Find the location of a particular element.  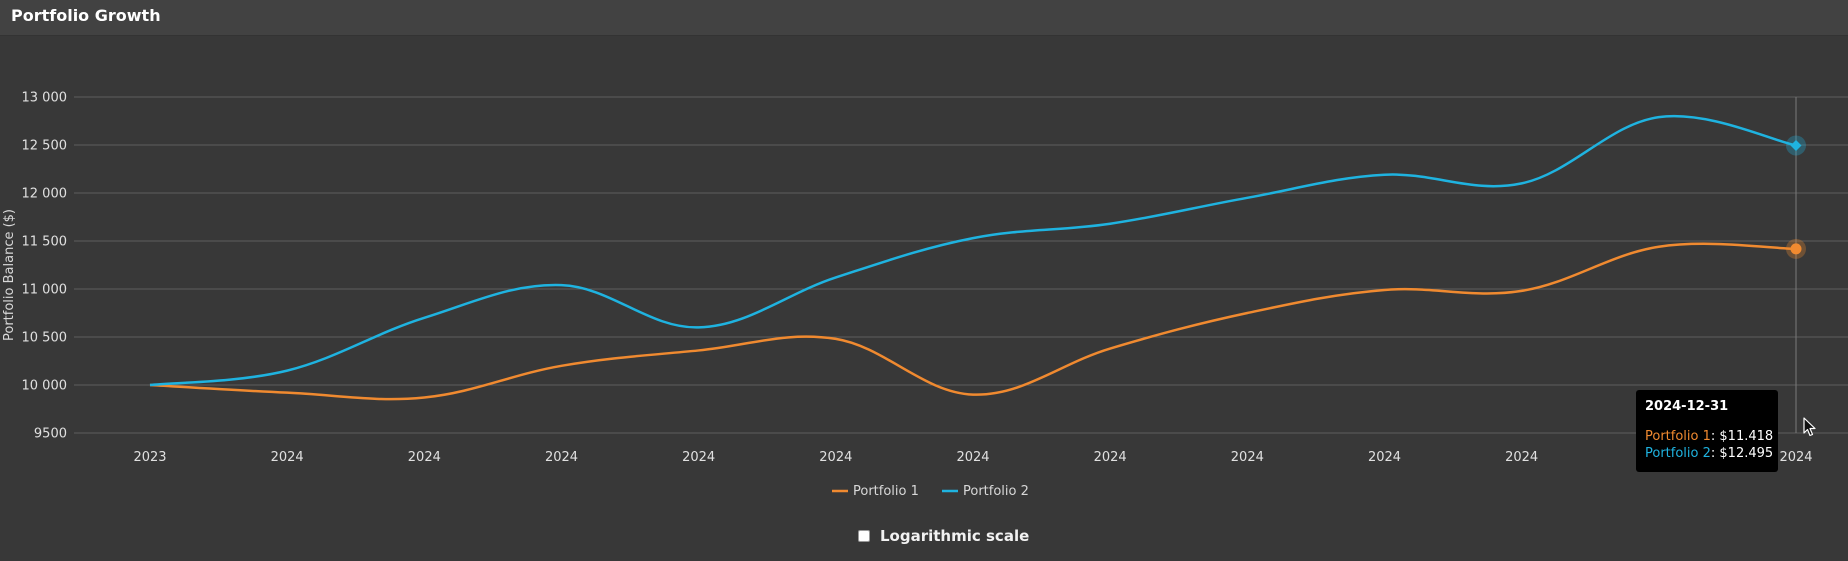

y-tick-label: 11 500 is located at coordinates (45, 242).